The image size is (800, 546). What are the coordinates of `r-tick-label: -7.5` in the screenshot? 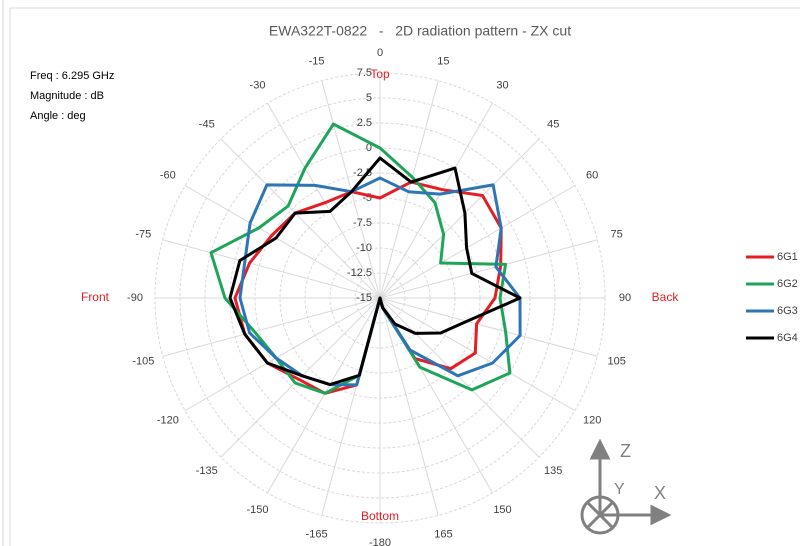 It's located at (362, 223).